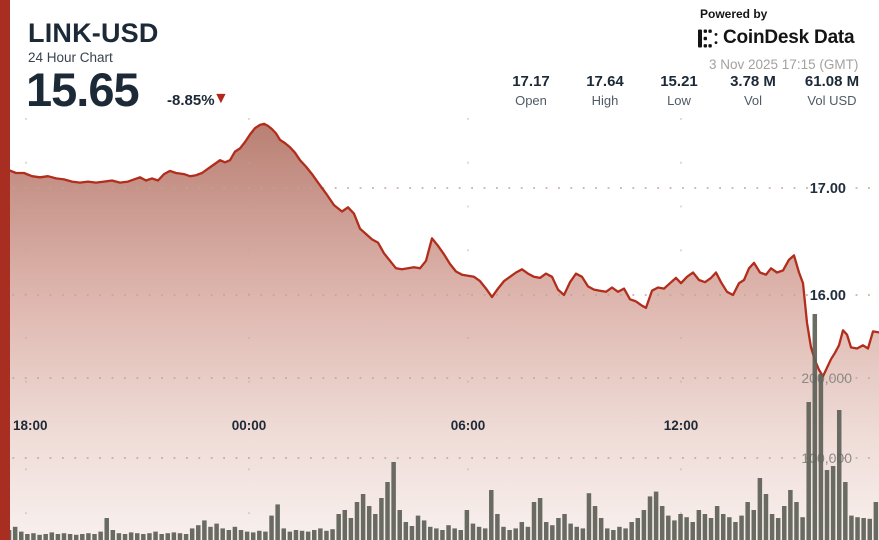 The image size is (879, 540). Describe the element at coordinates (708, 38) in the screenshot. I see `coindesk-logo-icon` at that location.